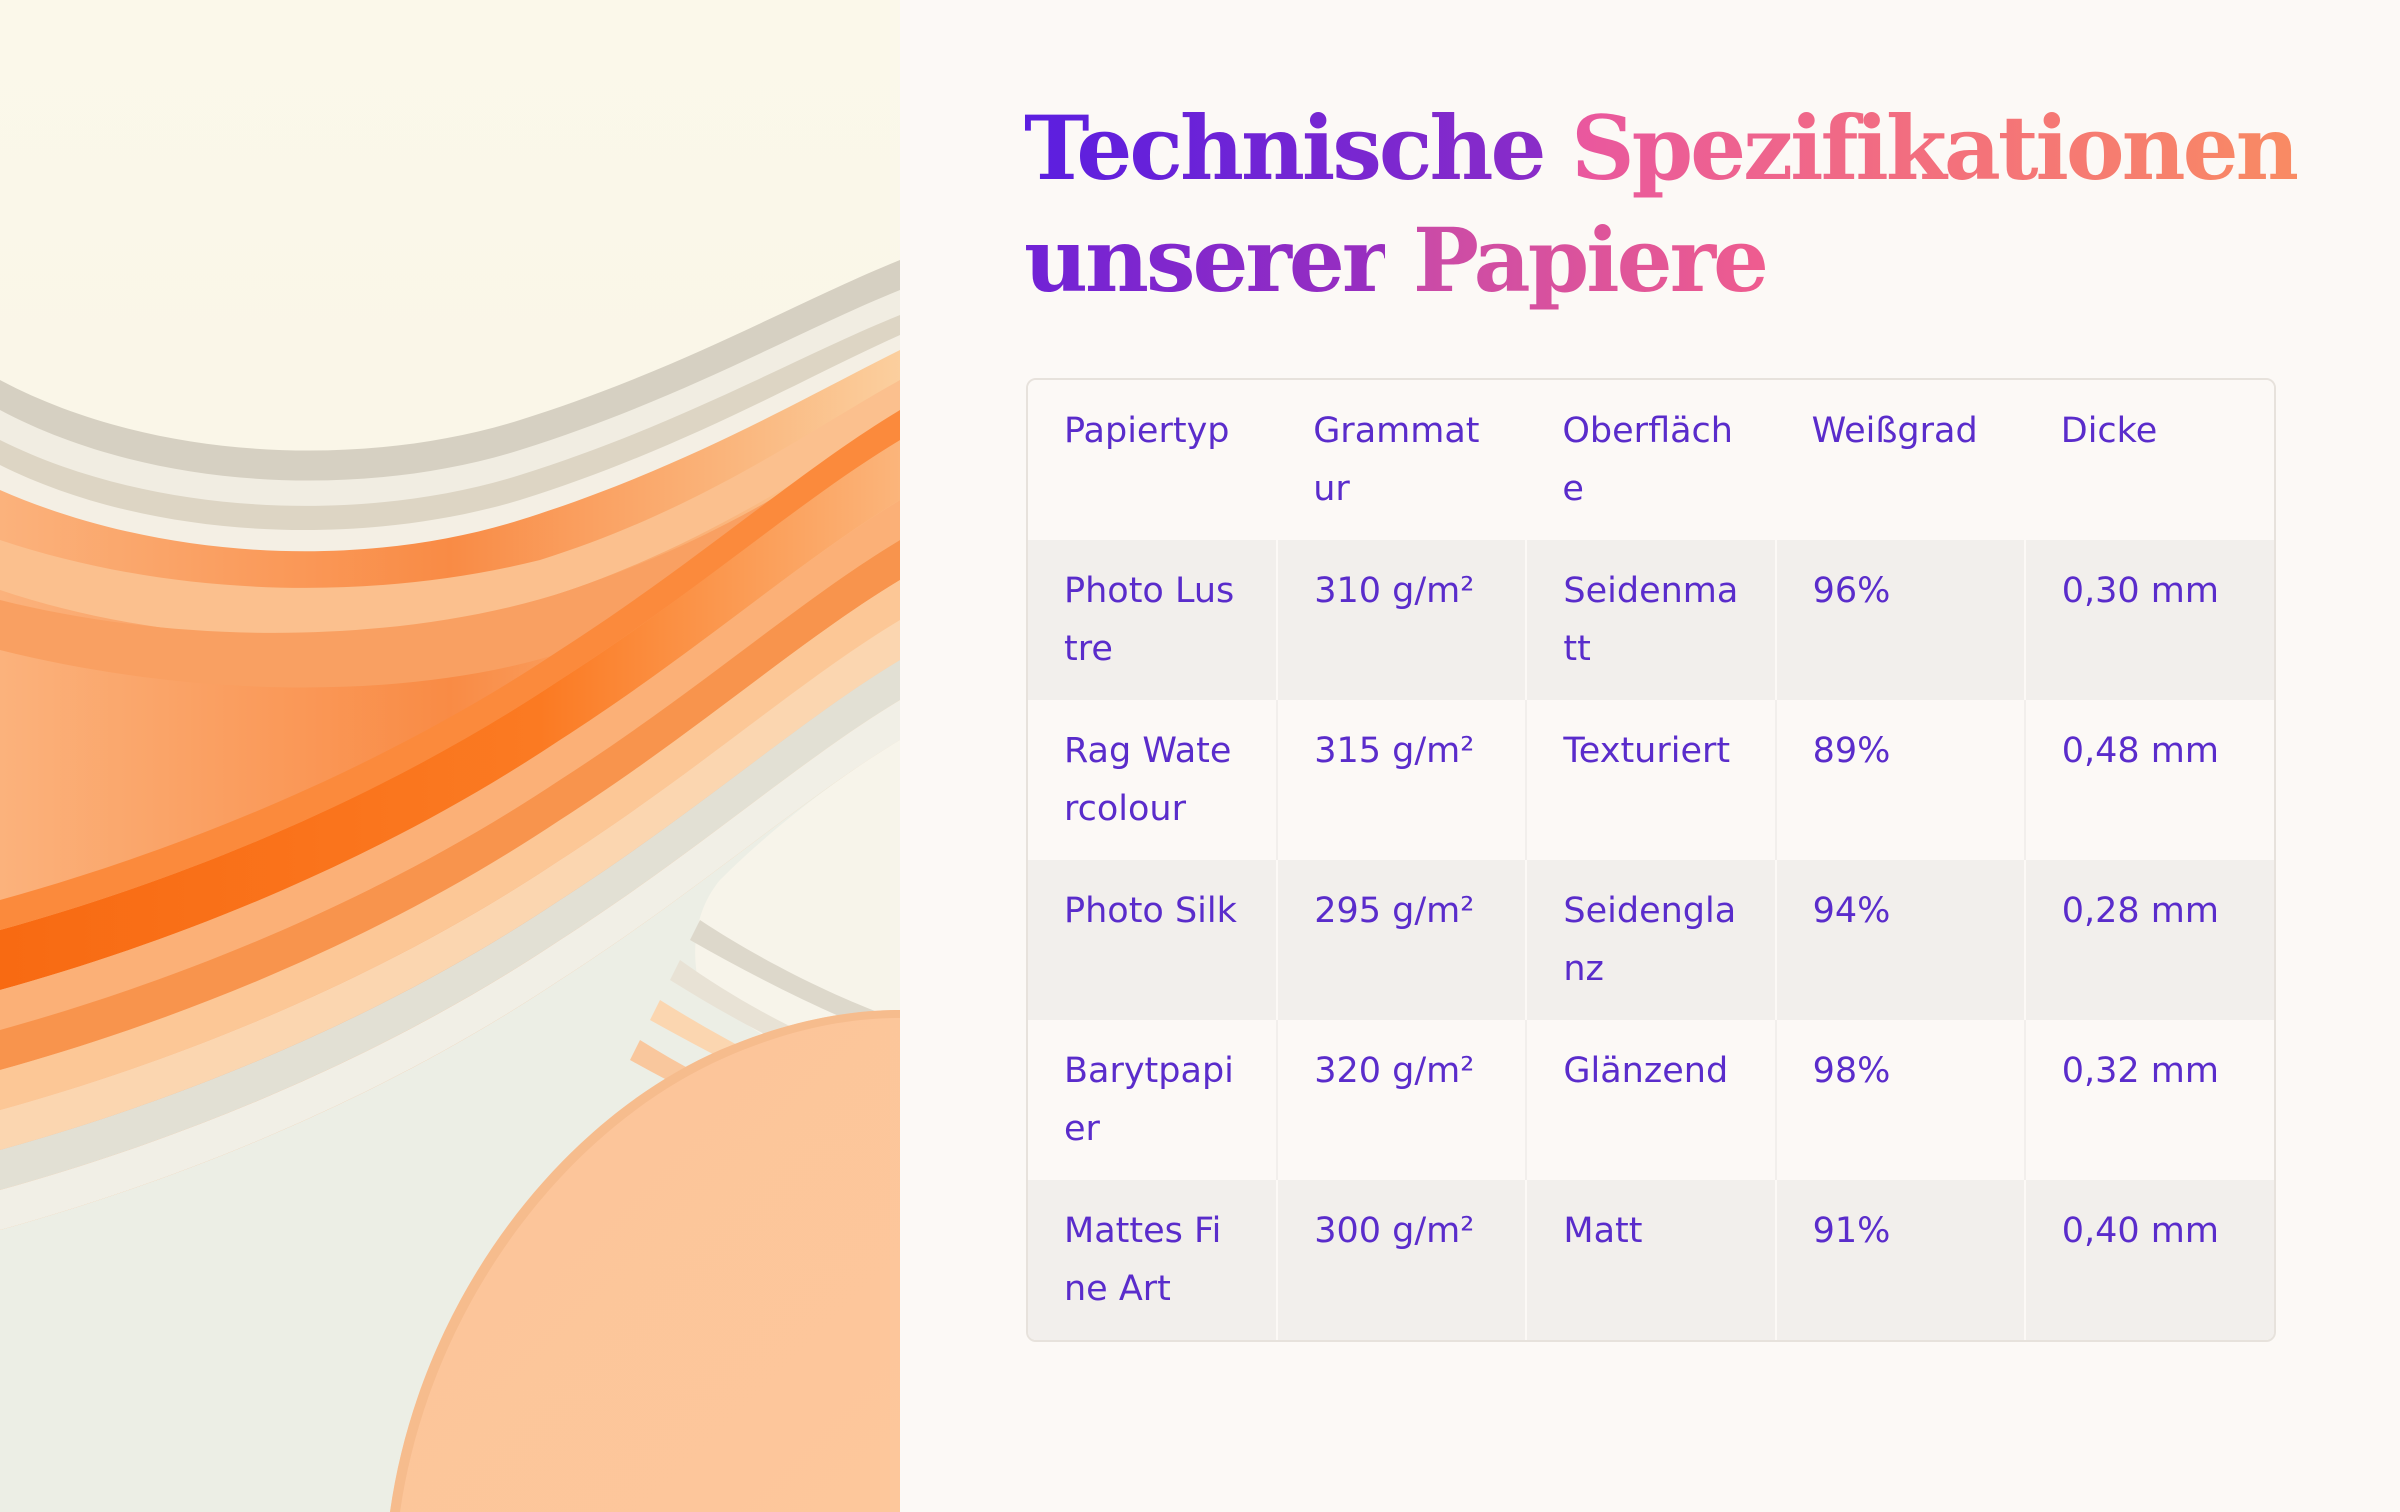  What do you see at coordinates (2148, 1100) in the screenshot?
I see `cell-dicke: 0,32 mm` at bounding box center [2148, 1100].